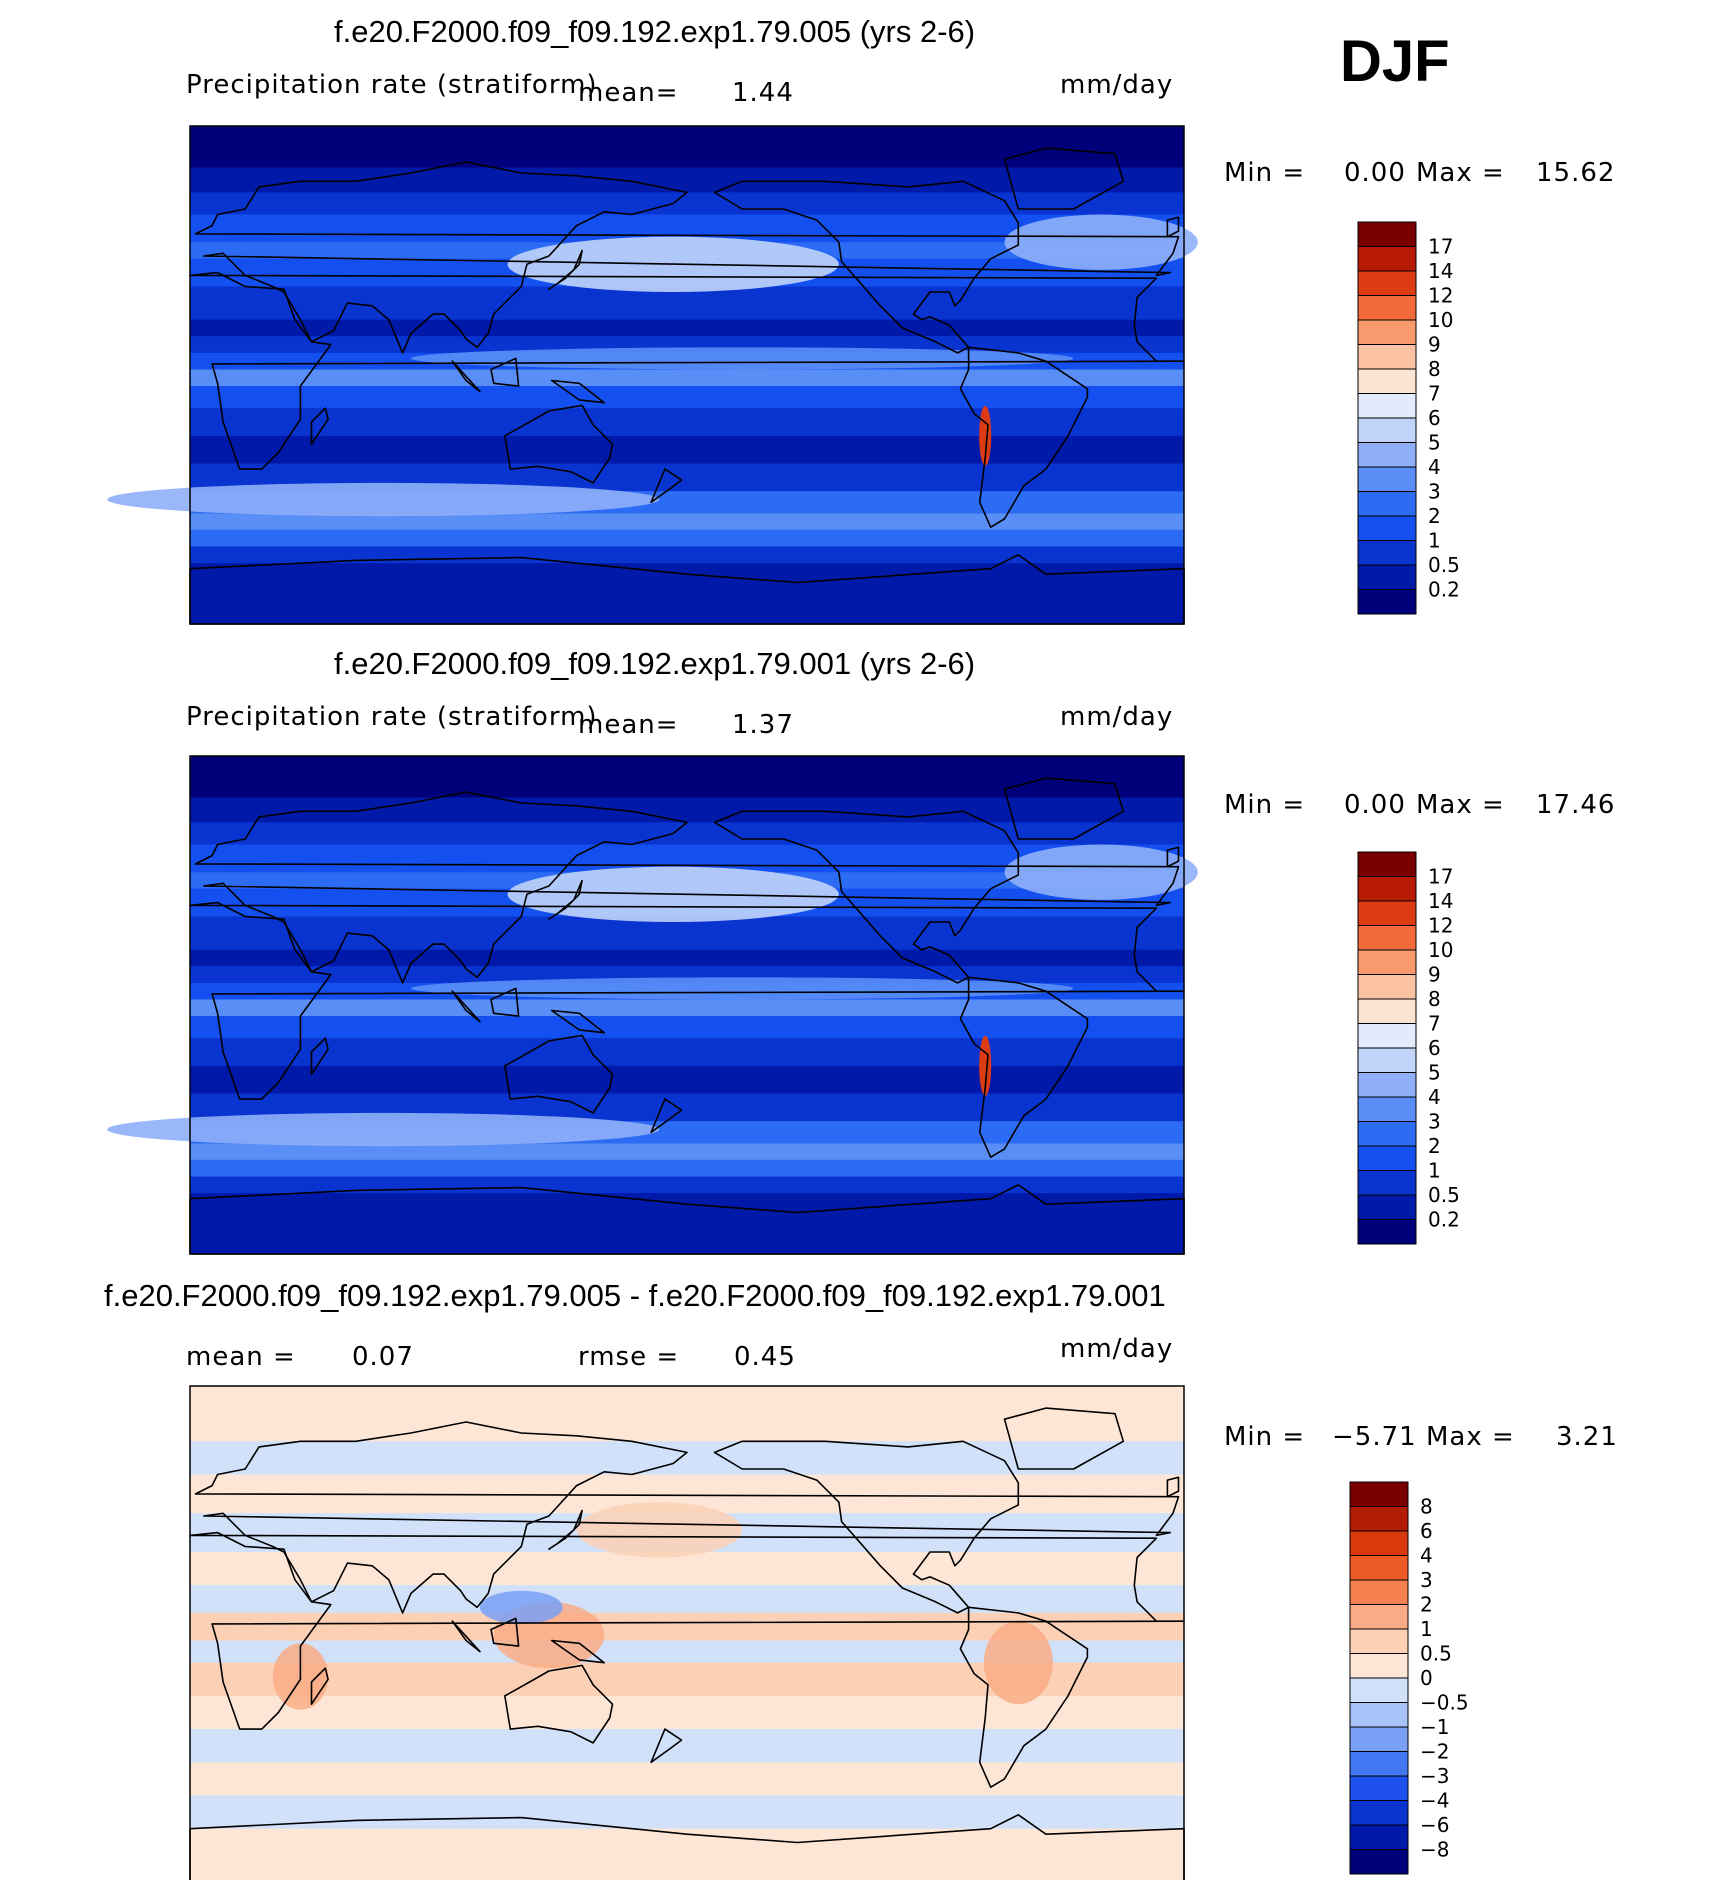 The image size is (1710, 1880). What do you see at coordinates (1395, 61) in the screenshot?
I see `season-label: DJF` at bounding box center [1395, 61].